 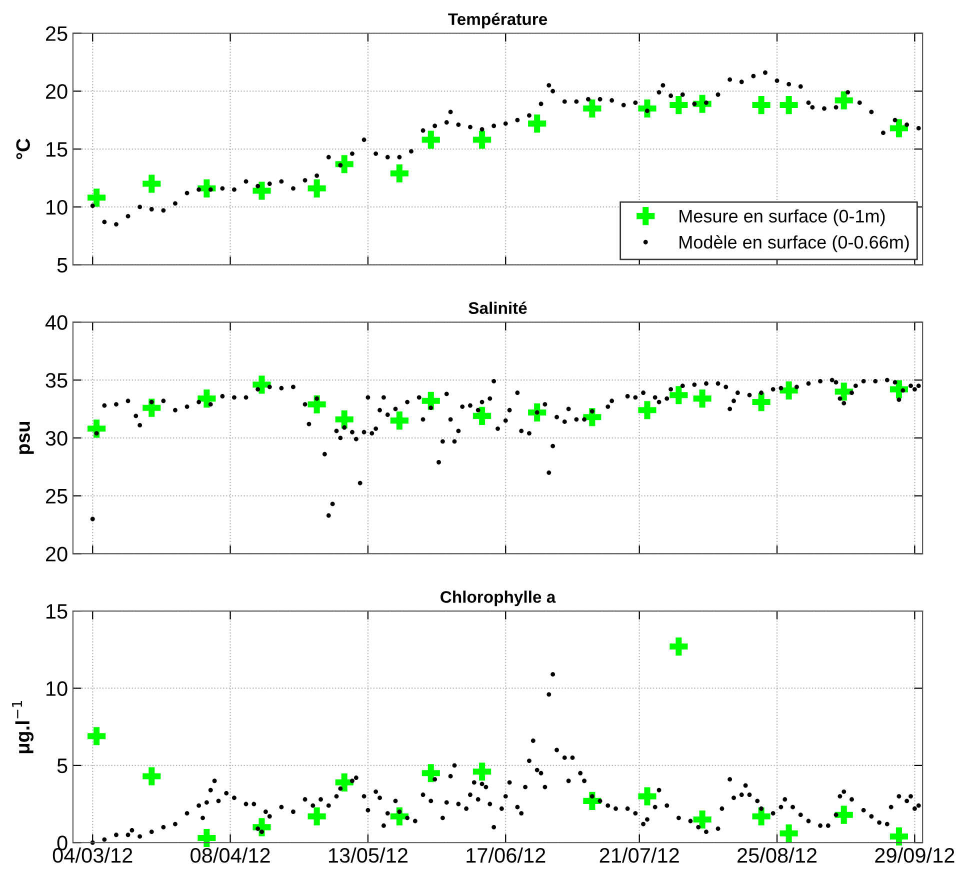 I want to click on x-tick-label: 21/07/12, so click(x=639, y=855).